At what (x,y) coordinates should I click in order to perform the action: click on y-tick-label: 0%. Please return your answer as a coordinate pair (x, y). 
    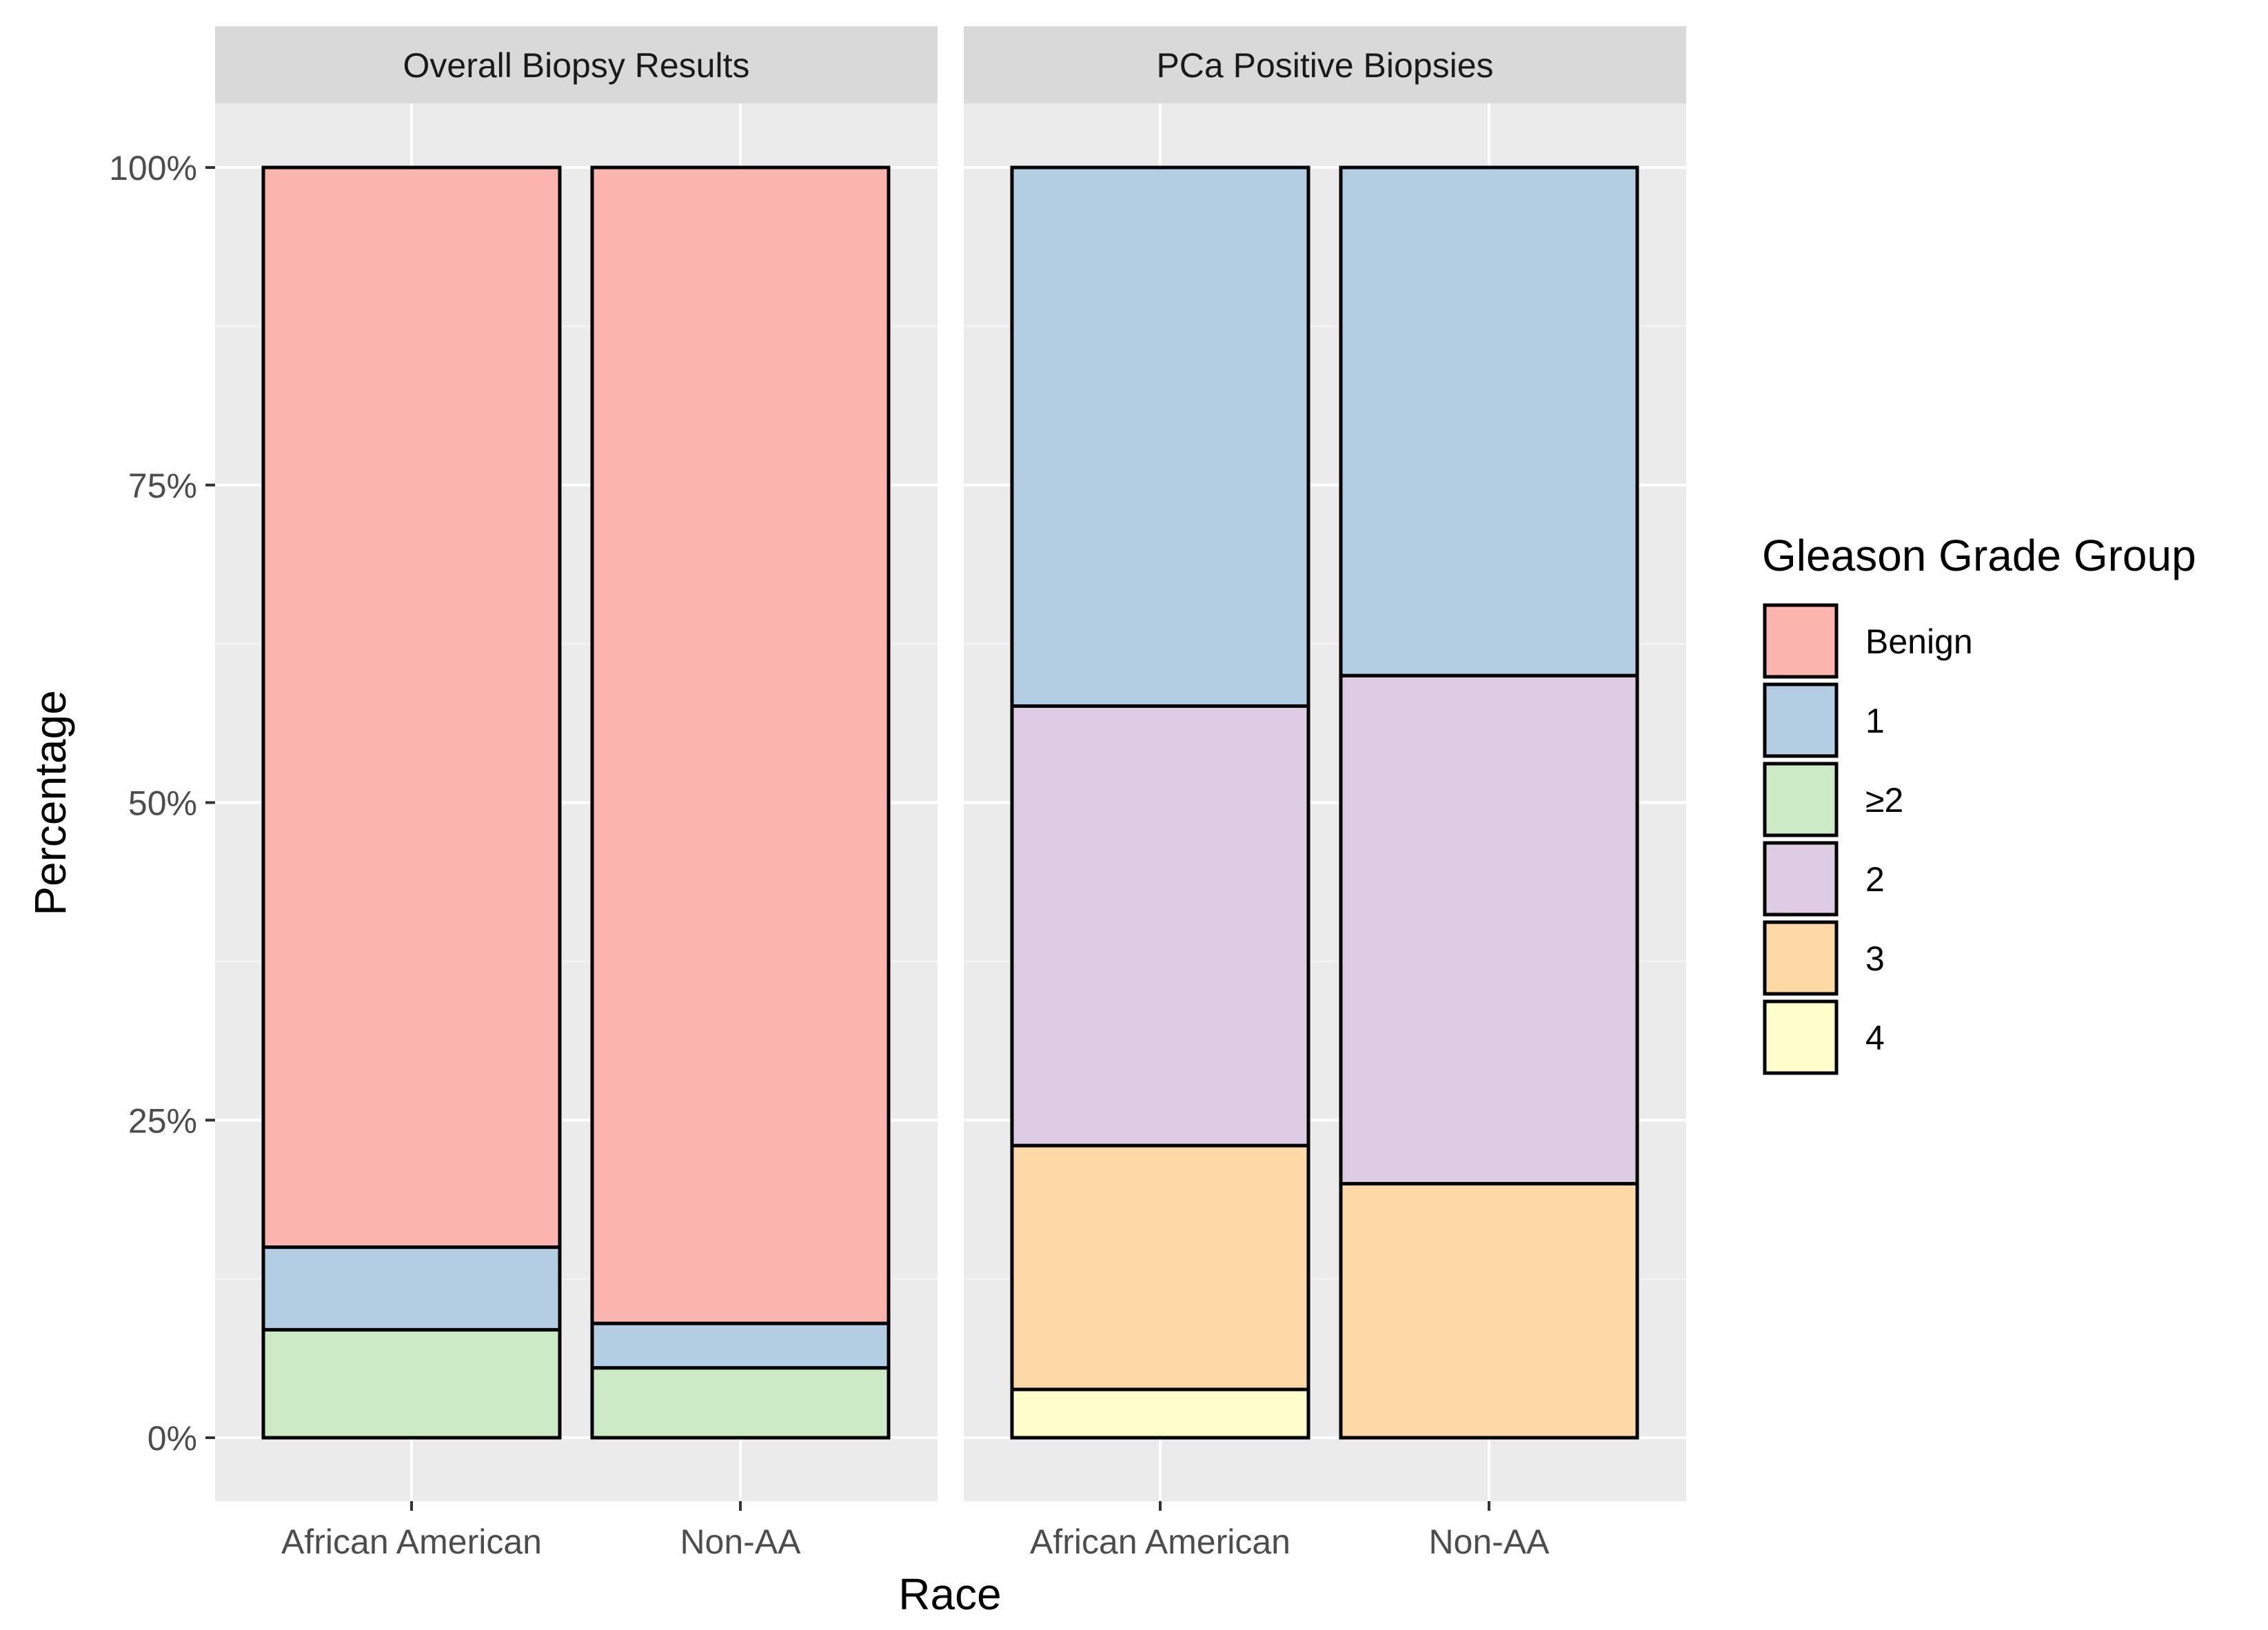
    Looking at the image, I should click on (172, 1438).